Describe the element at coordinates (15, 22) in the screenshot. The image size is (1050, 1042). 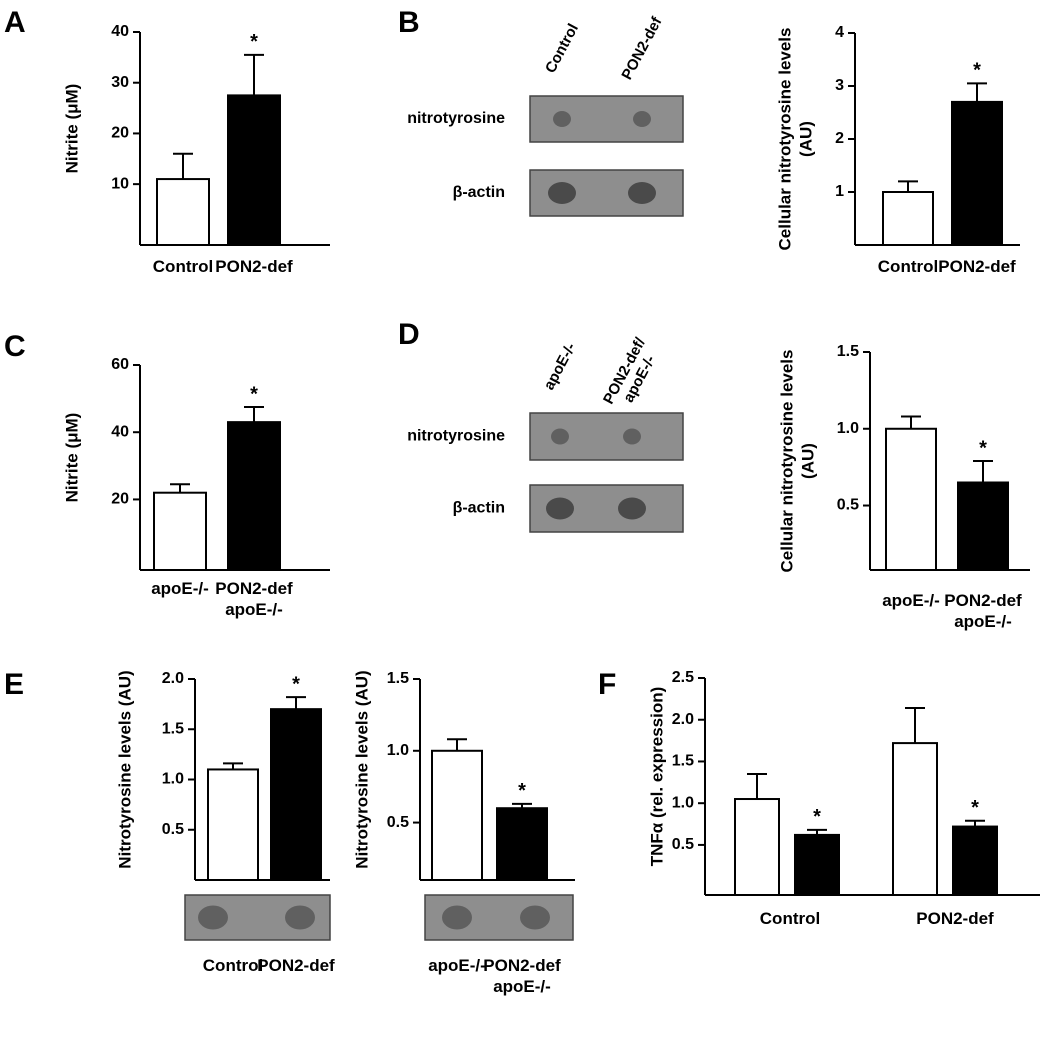
I see `panel-letter: A` at that location.